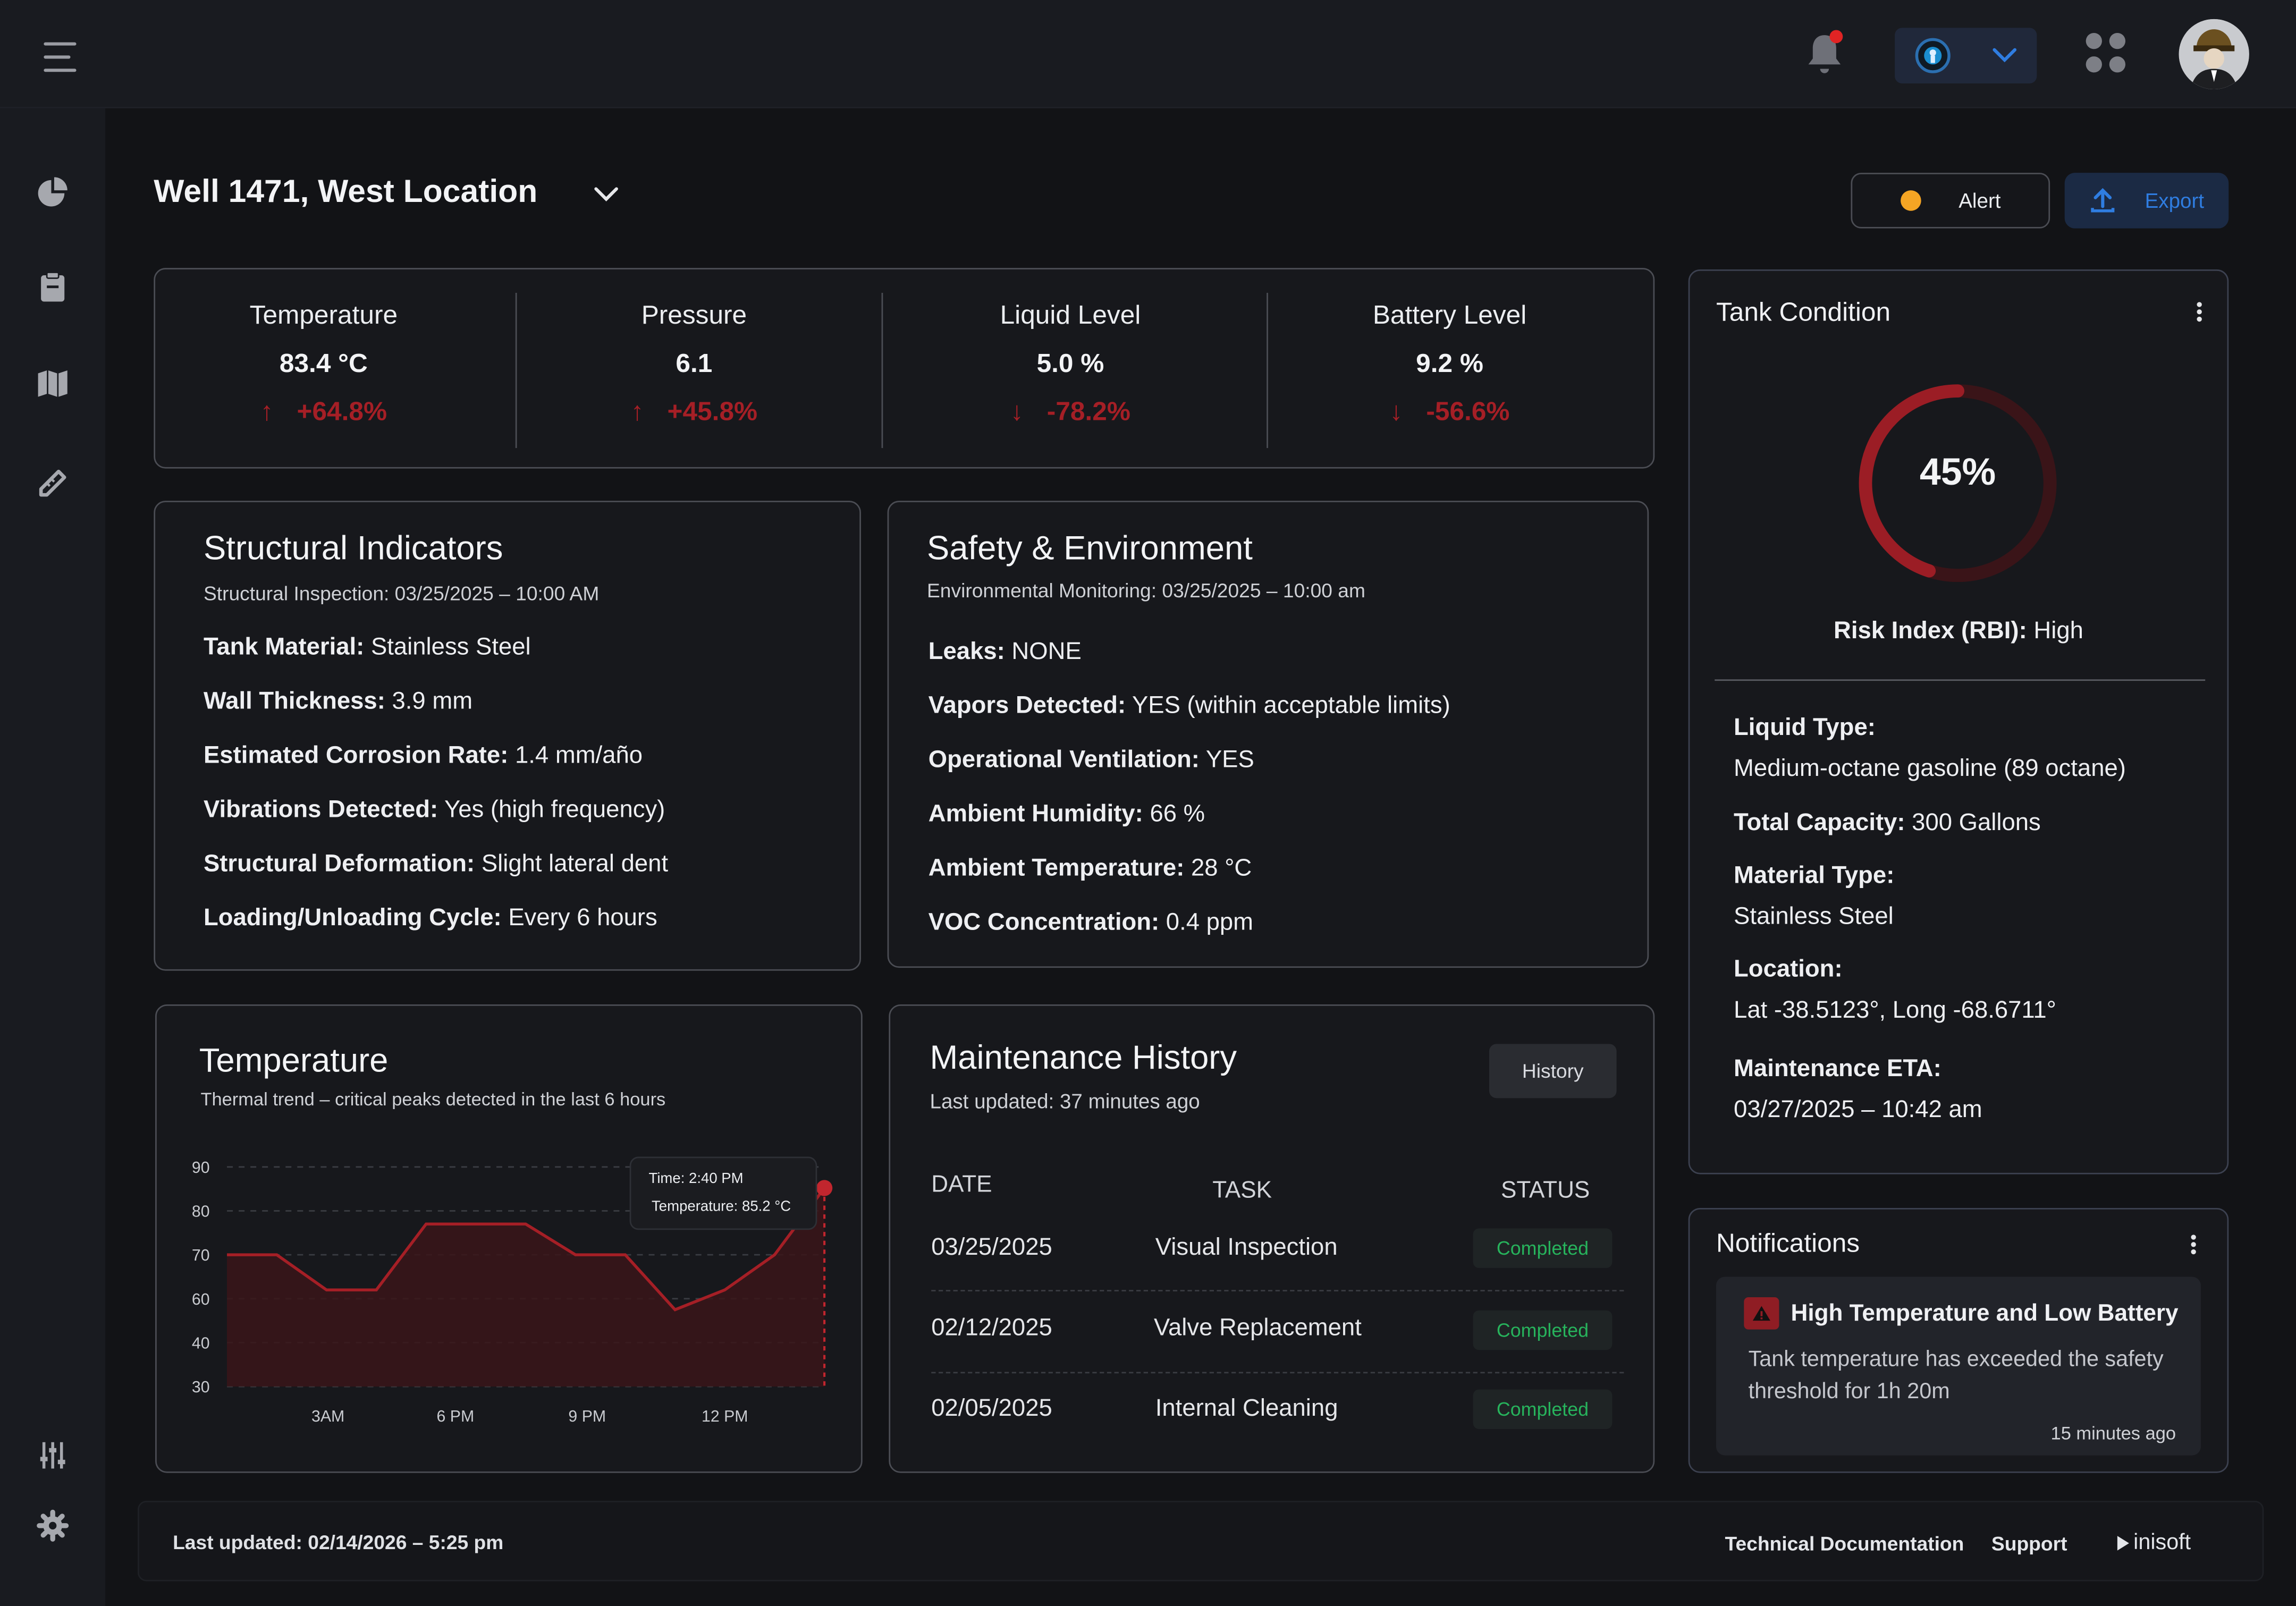  Describe the element at coordinates (1838, 1069) in the screenshot. I see `detail-key: Maintenance ETA:` at that location.